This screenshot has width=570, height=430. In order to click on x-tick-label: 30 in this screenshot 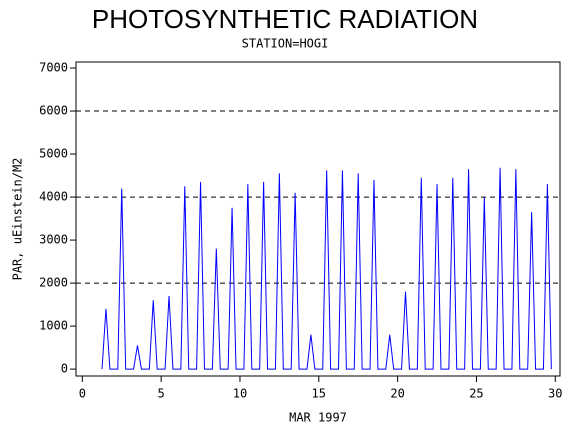, I will do `click(555, 394)`.